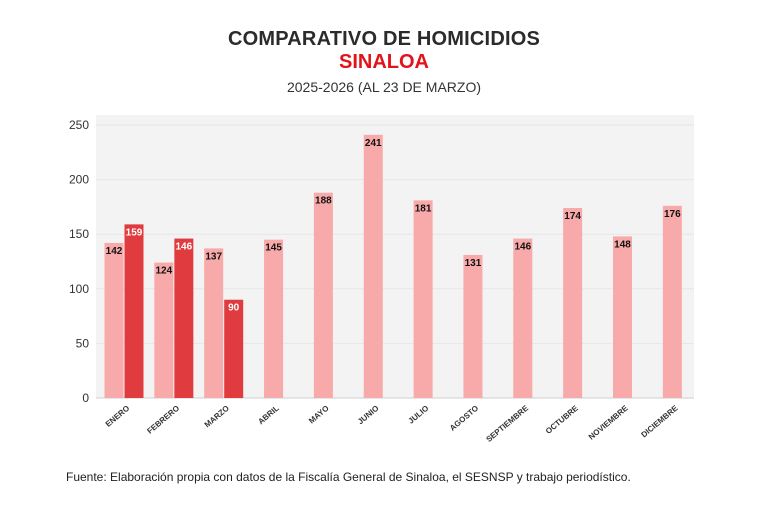  What do you see at coordinates (384, 39) in the screenshot?
I see `chart-title: COMPARATIVO DE HOMICIDIOS` at bounding box center [384, 39].